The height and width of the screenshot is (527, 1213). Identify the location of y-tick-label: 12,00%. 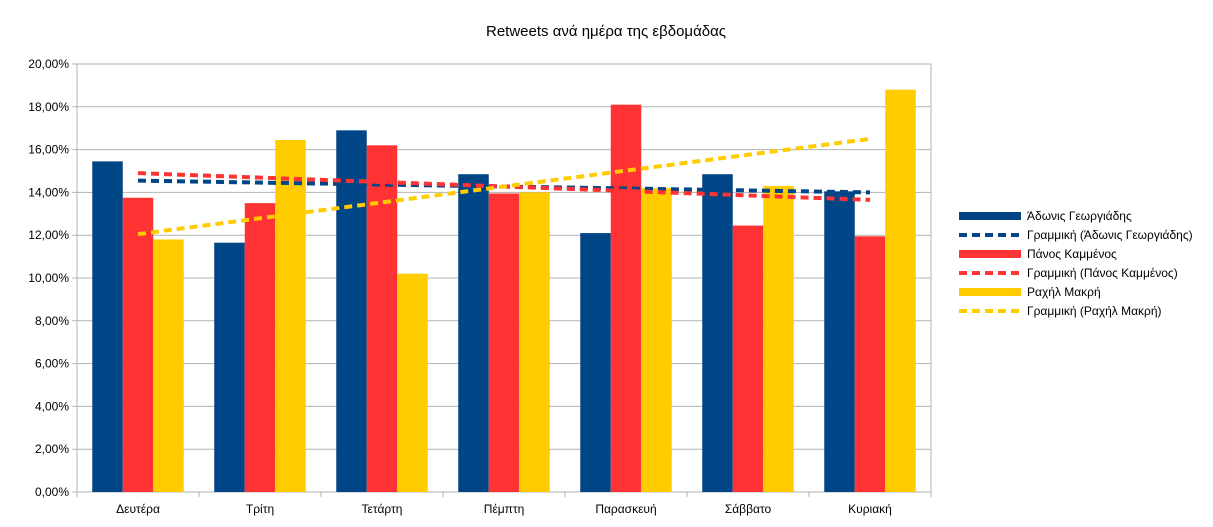
(48, 235).